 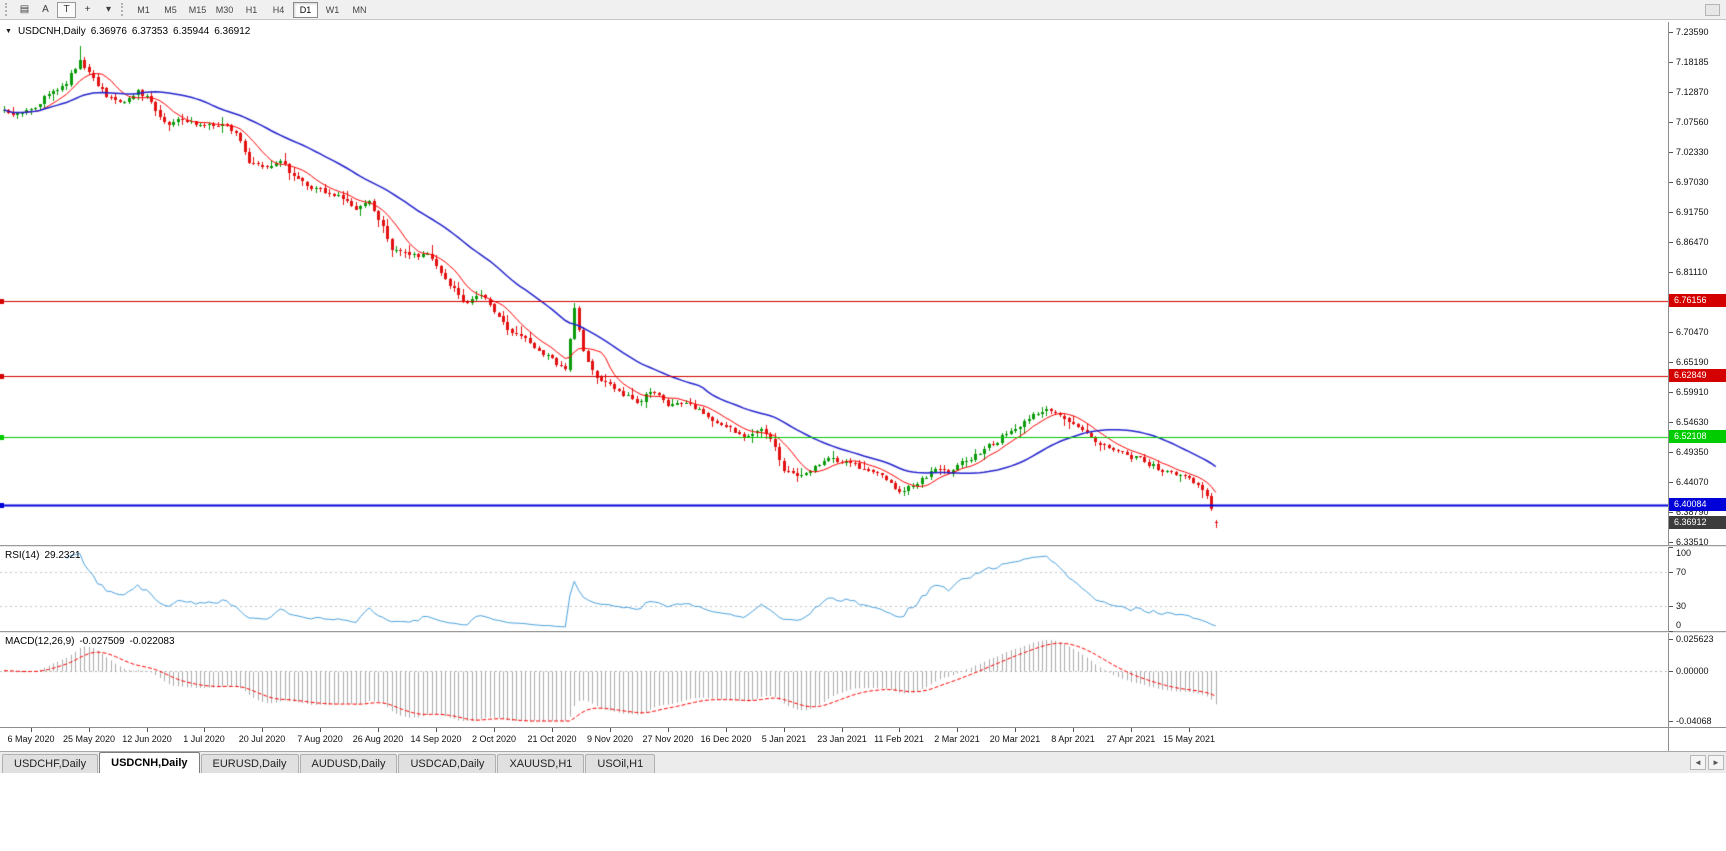 I want to click on ohlc-high-value: 6.37353, so click(x=150, y=31).